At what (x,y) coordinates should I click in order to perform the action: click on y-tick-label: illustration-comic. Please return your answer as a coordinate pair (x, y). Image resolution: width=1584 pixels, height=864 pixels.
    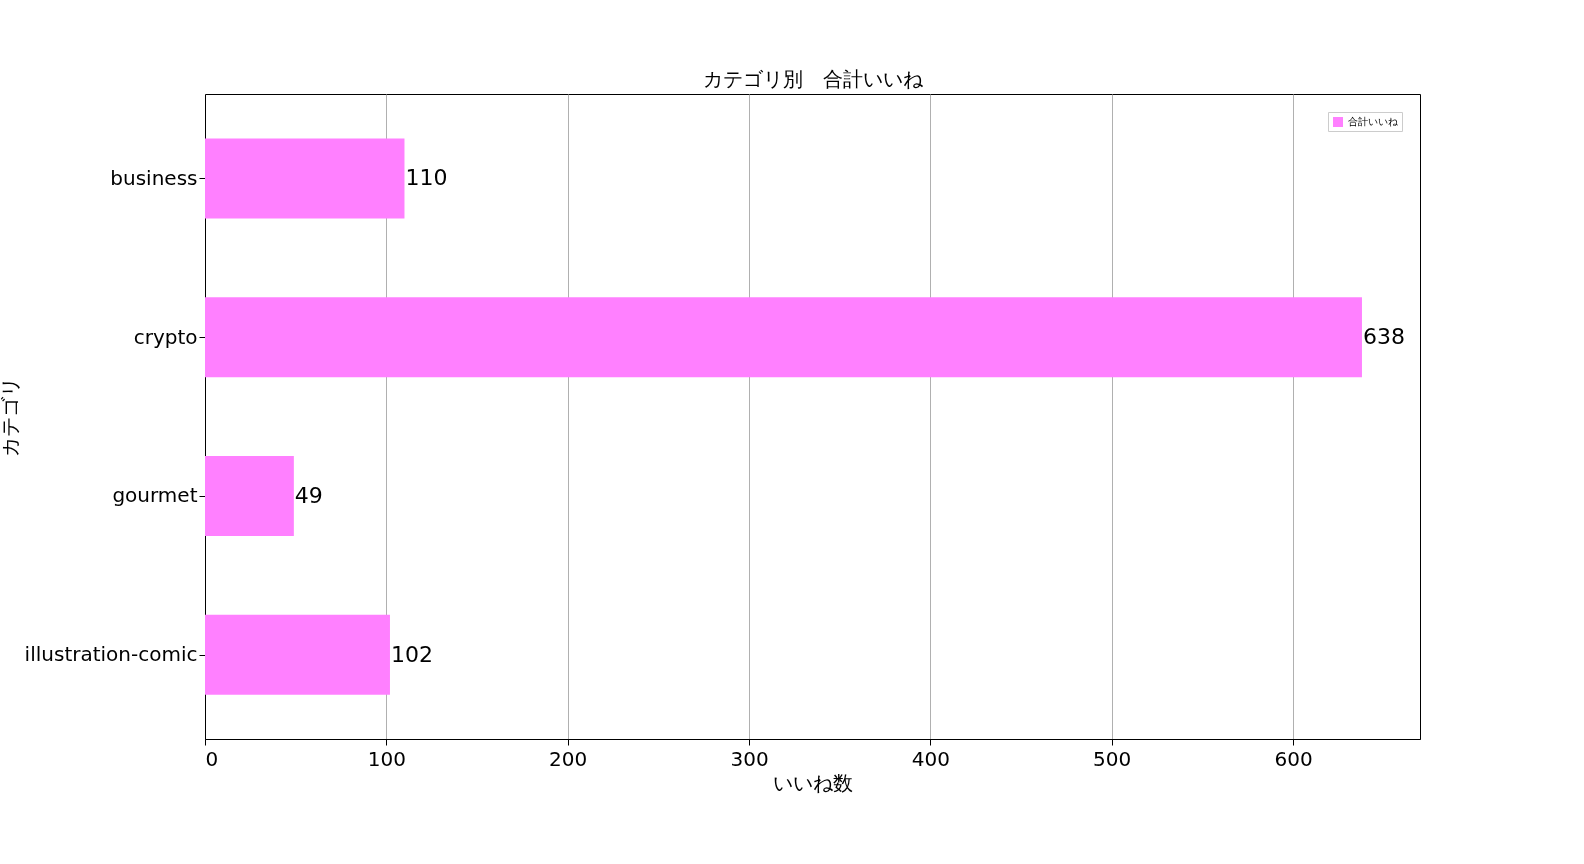
    Looking at the image, I should click on (111, 654).